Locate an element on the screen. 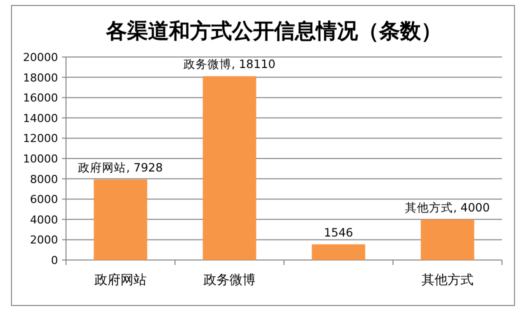  data-label: 政府网站, 7928 is located at coordinates (120, 167).